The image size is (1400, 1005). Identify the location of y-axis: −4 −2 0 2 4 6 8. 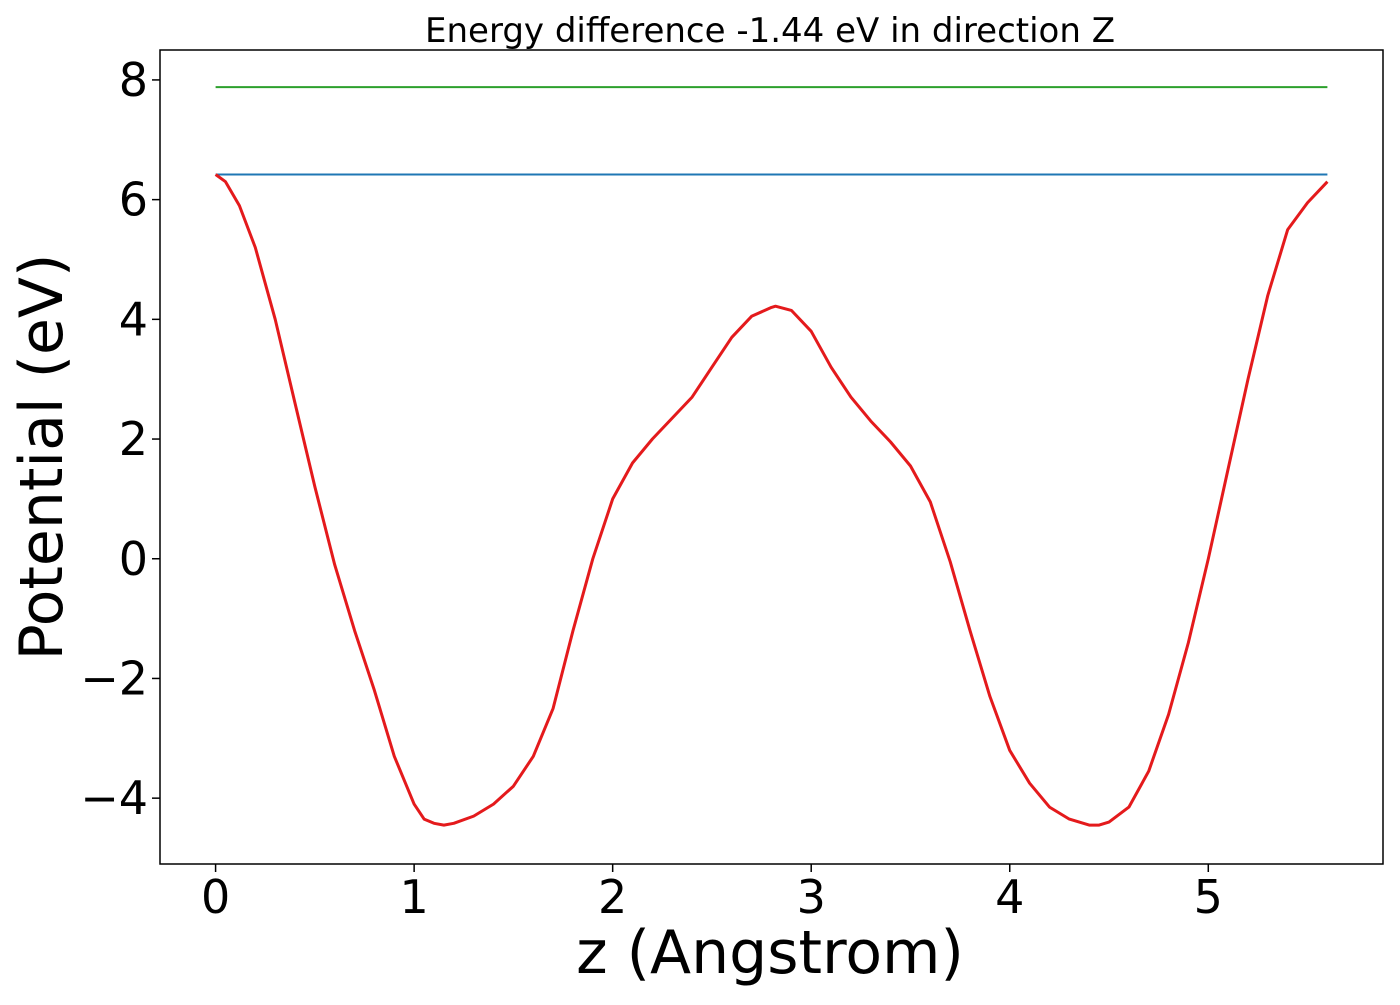
(120, 439).